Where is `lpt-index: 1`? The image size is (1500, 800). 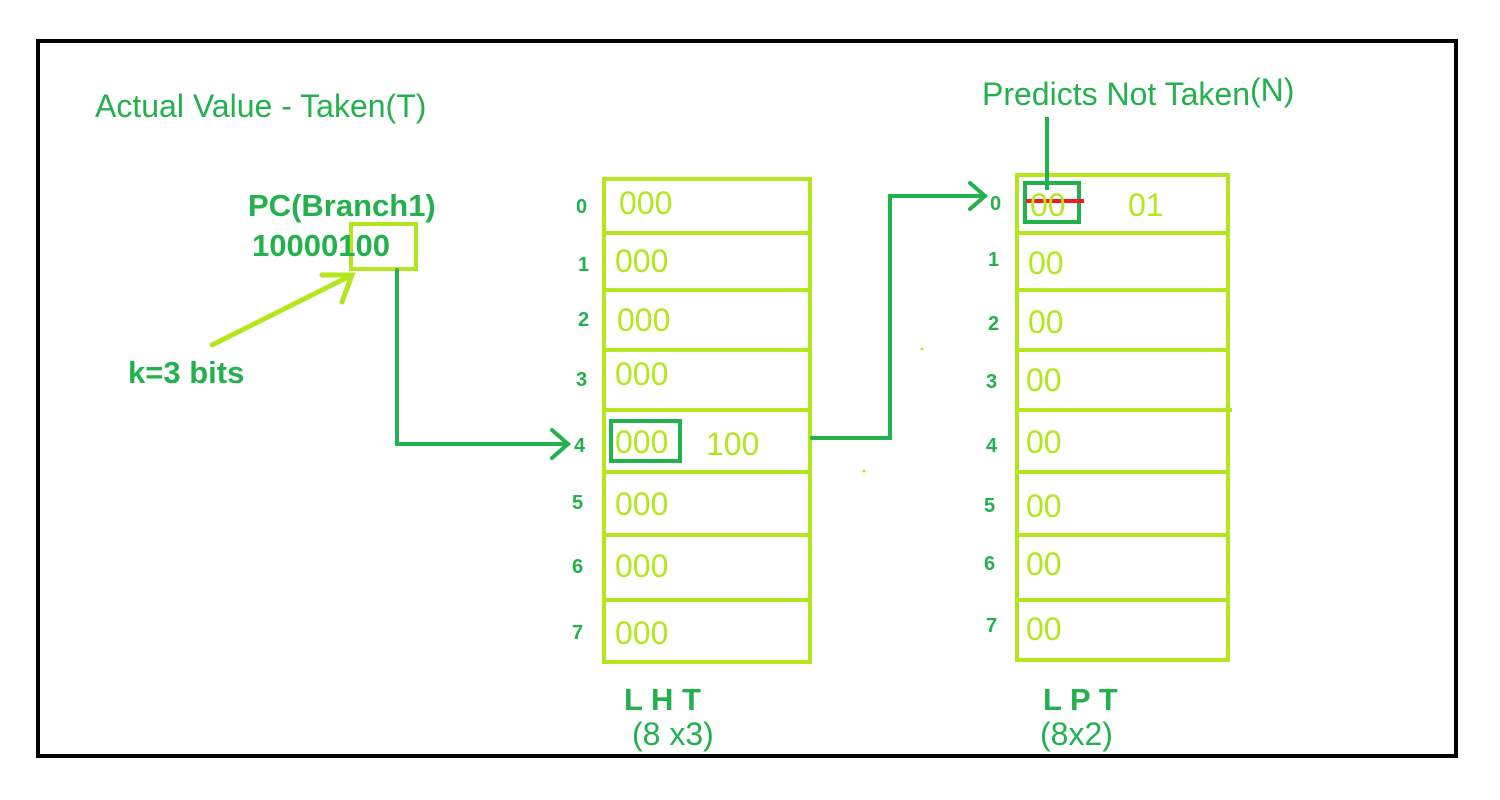
lpt-index: 1 is located at coordinates (994, 260).